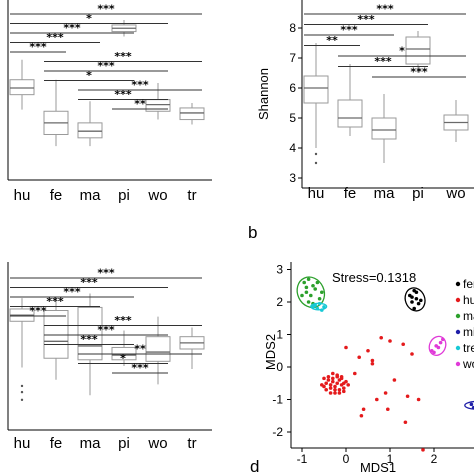 This screenshot has height=474, width=474. I want to click on legend-label-wo: wo, so click(468, 364).